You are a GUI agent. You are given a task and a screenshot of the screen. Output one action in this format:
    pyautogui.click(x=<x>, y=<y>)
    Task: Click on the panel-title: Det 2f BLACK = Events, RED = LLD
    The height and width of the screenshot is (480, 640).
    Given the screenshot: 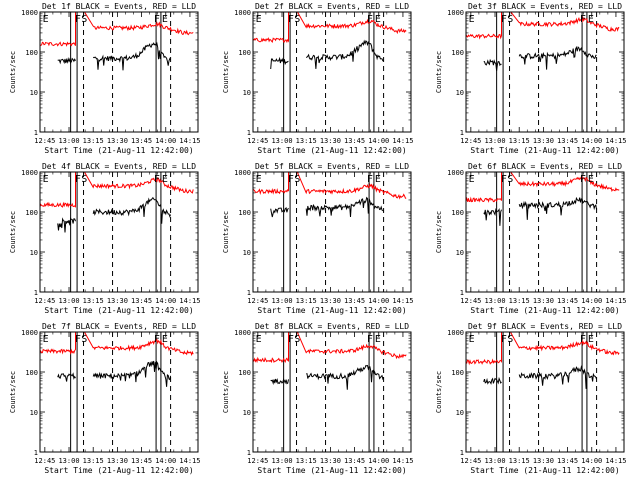 What is the action you would take?
    pyautogui.click(x=332, y=6)
    